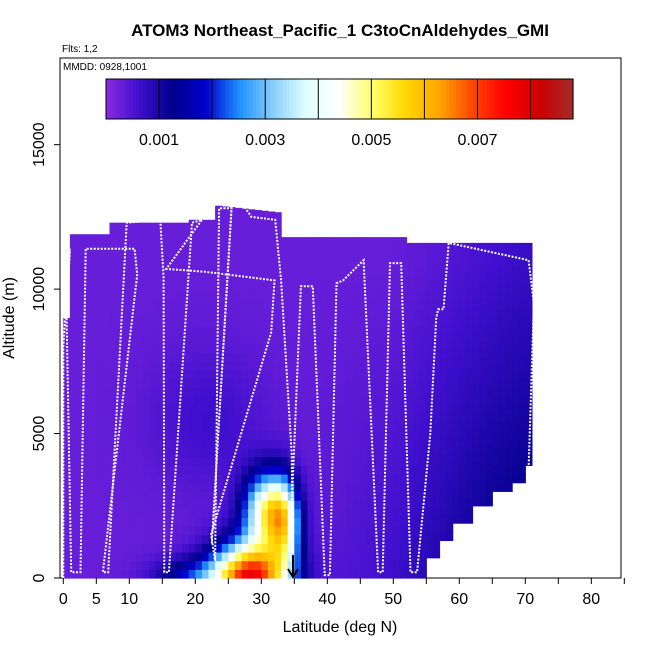 Image resolution: width=650 pixels, height=650 pixels. Describe the element at coordinates (265, 140) in the screenshot. I see `colorbar-tick-label: 0.003` at that location.